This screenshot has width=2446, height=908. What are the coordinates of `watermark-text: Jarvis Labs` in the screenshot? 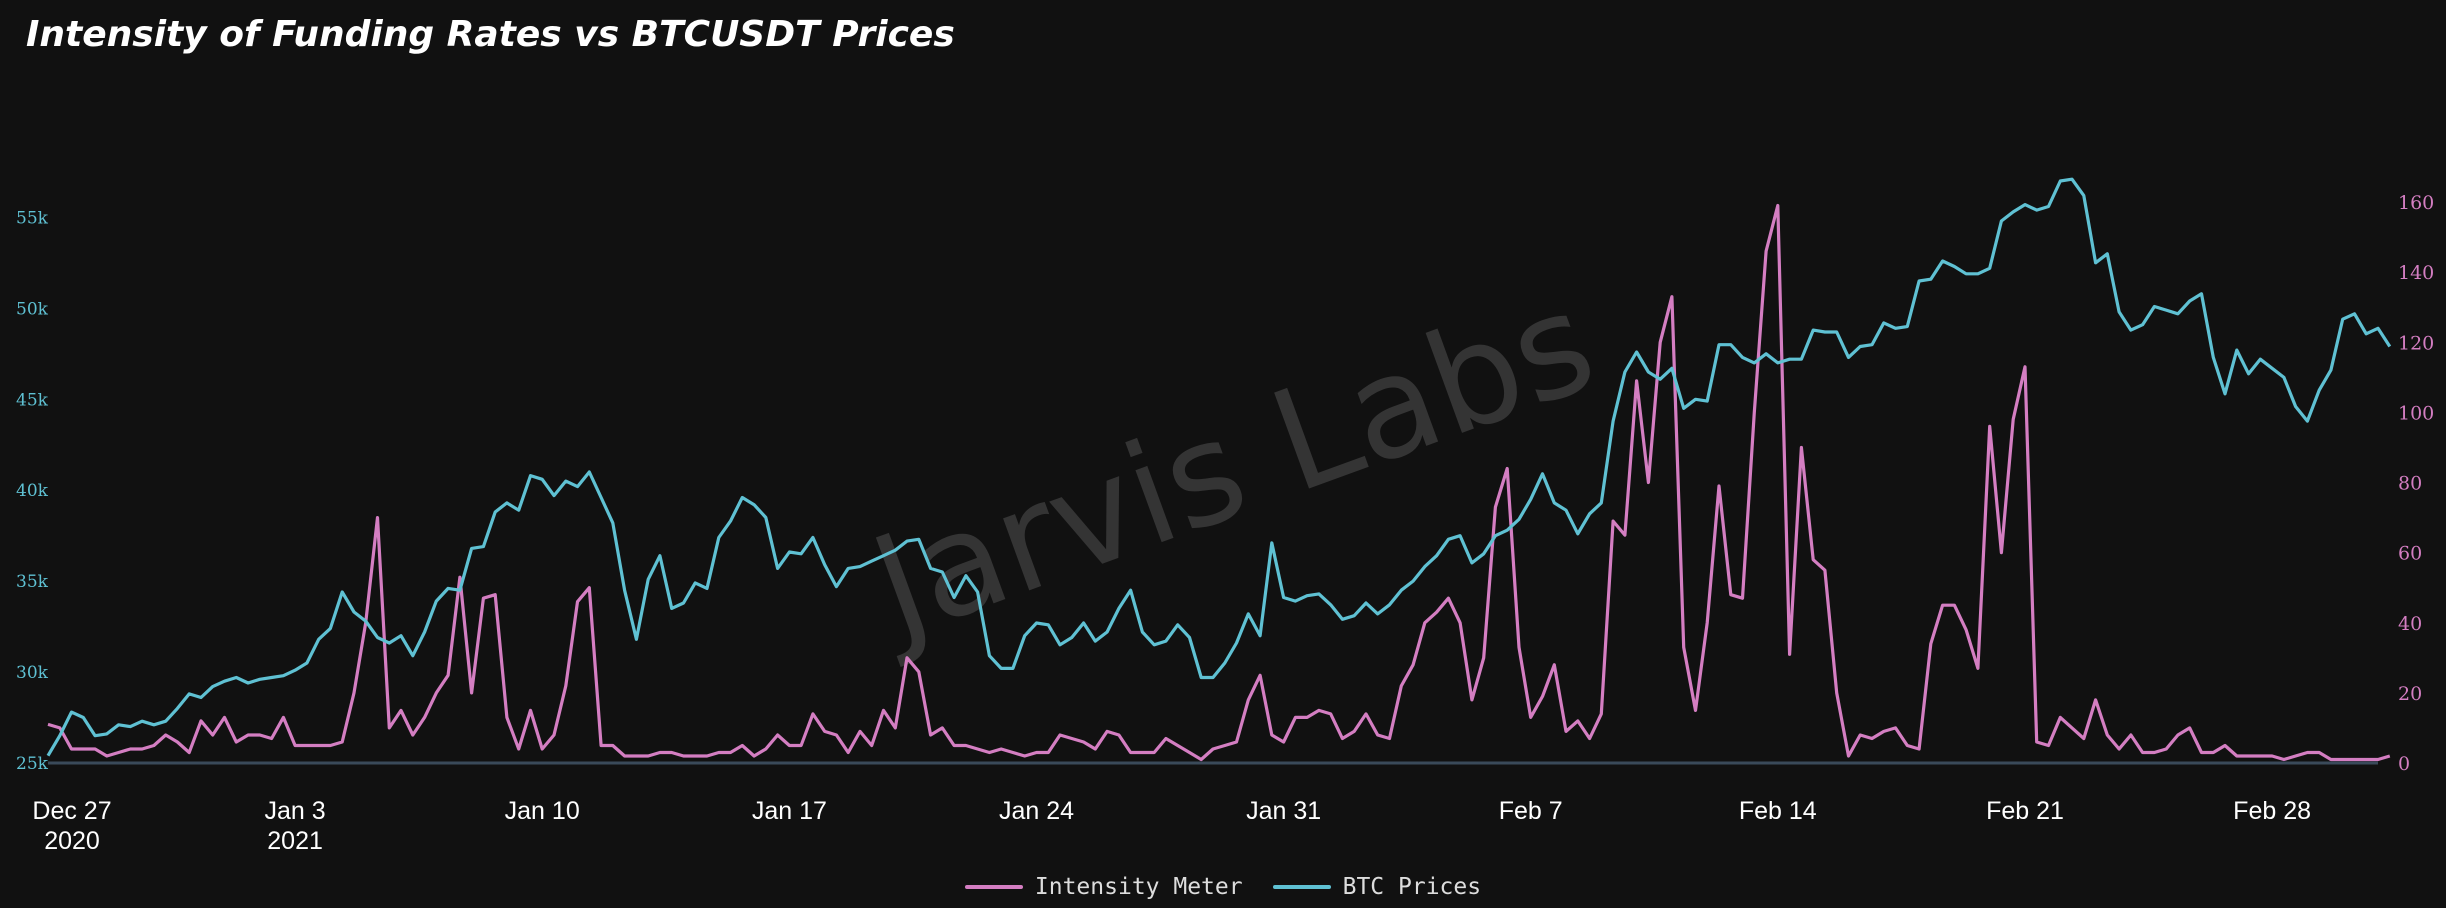 It's located at (1230, 467).